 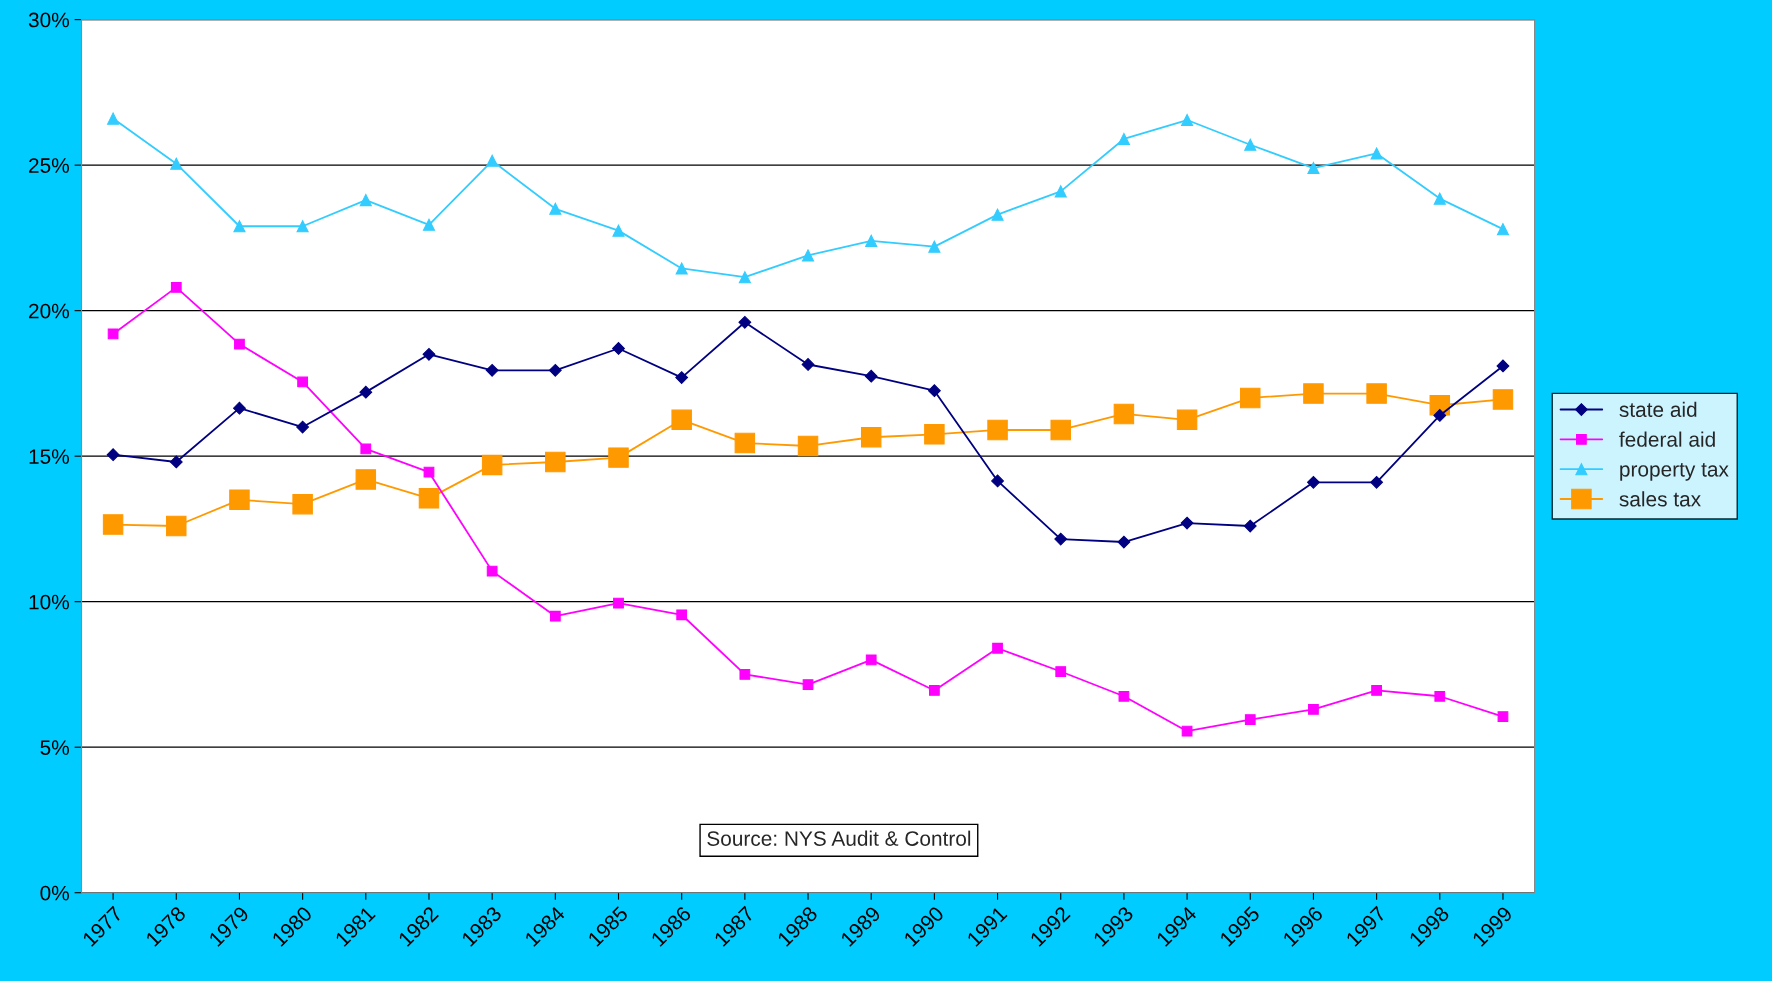 I want to click on annotation: Source: NYS Audit & Control, so click(x=839, y=838).